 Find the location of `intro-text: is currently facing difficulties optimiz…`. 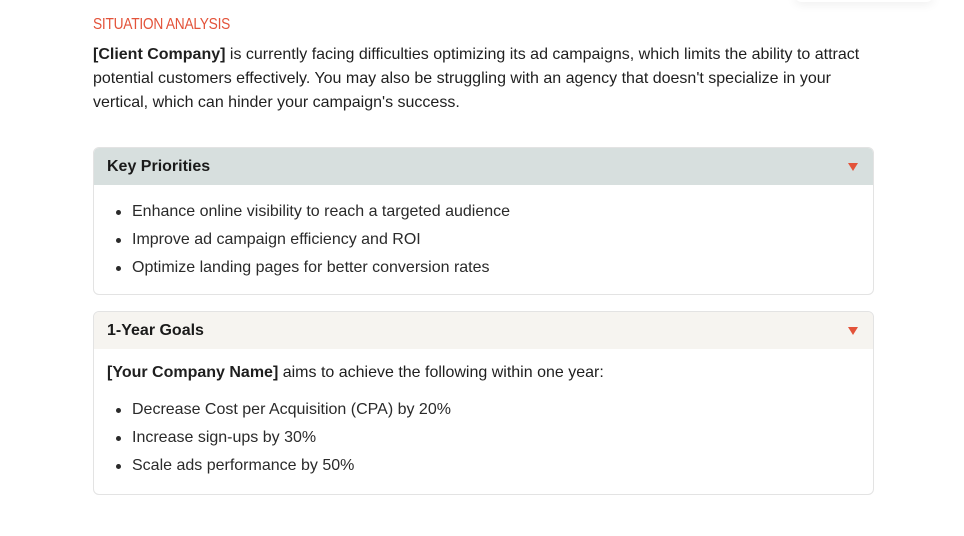

intro-text: is currently facing difficulties optimiz… is located at coordinates (476, 78).